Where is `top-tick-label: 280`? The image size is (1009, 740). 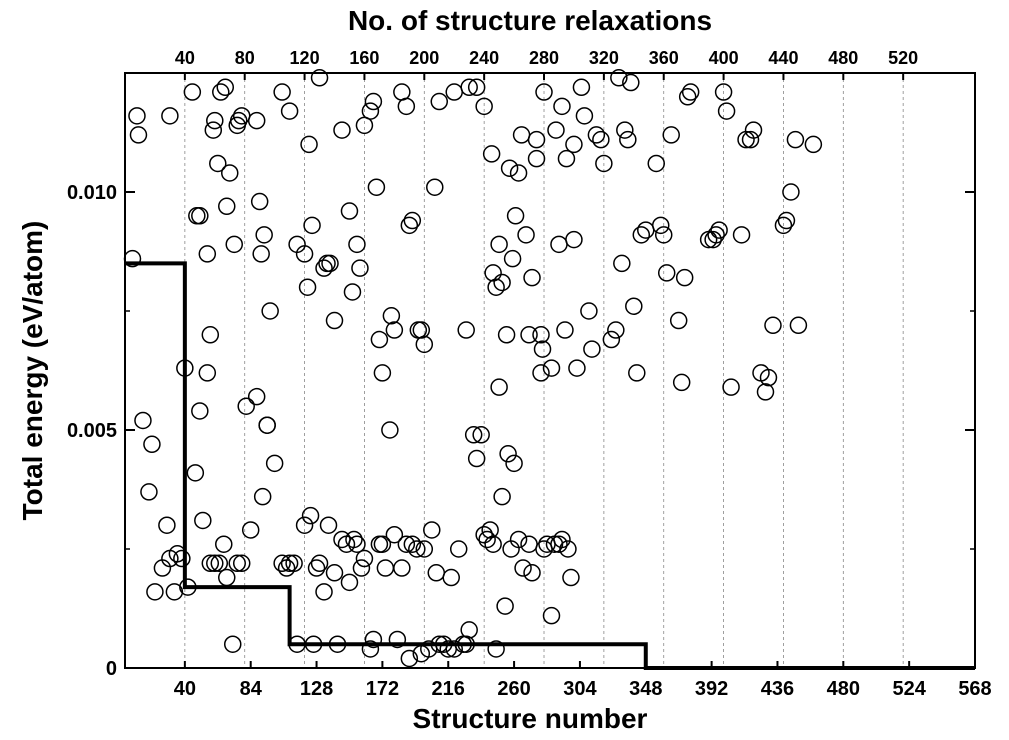 top-tick-label: 280 is located at coordinates (544, 58).